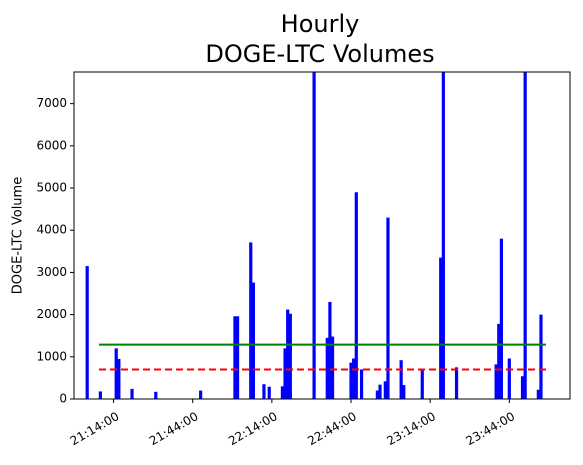 This screenshot has height=465, width=583. What do you see at coordinates (253, 428) in the screenshot?
I see `x-tick-label: 22:14:00` at bounding box center [253, 428].